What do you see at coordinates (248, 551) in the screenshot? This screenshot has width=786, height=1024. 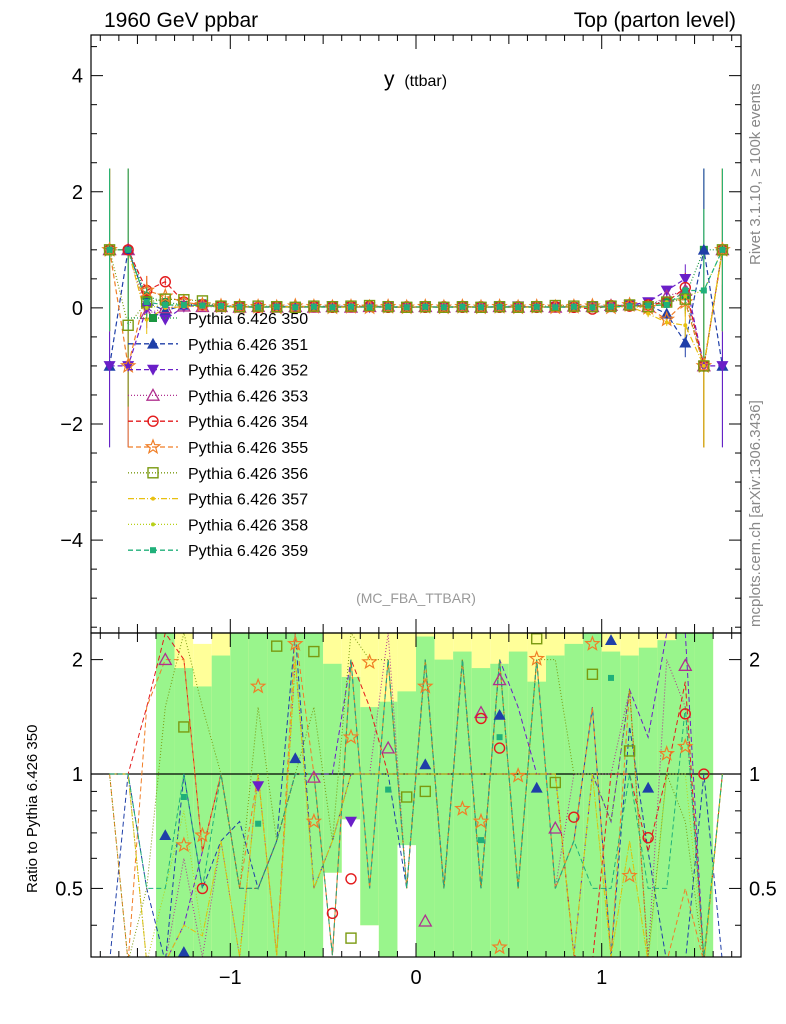 I see `legend-label: Pythia 6.426 359` at bounding box center [248, 551].